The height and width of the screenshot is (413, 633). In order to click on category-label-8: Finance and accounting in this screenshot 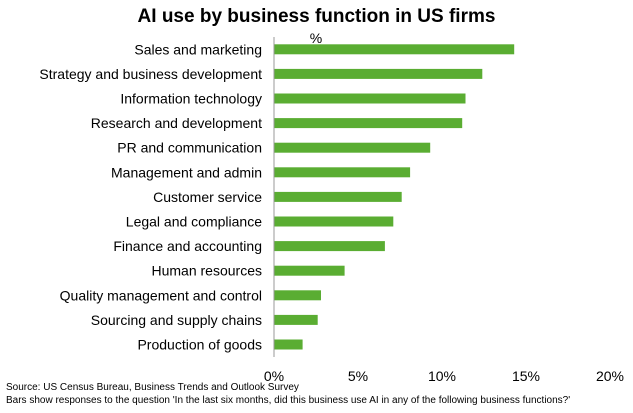, I will do `click(187, 246)`.